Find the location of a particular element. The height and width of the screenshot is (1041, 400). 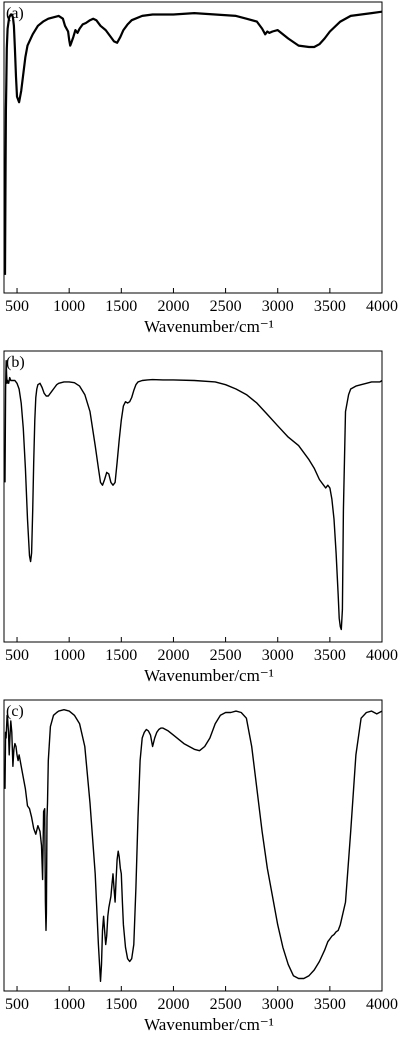

x-tick-label-c-3500: 3500 is located at coordinates (330, 1004).